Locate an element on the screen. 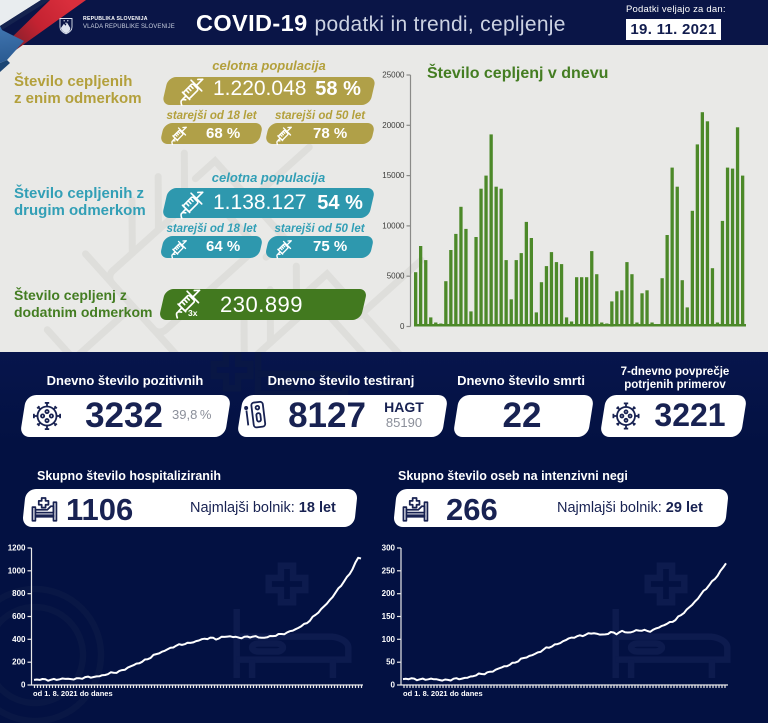 The width and height of the screenshot is (768, 723). svg-text: 10000 is located at coordinates (393, 225).